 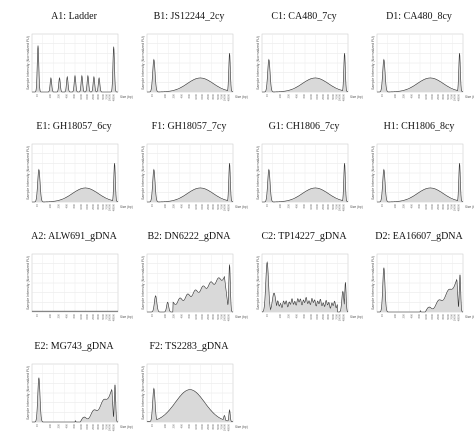 What do you see at coordinates (304, 126) in the screenshot?
I see `panel-title: G1: CH1806_7cy` at bounding box center [304, 126].